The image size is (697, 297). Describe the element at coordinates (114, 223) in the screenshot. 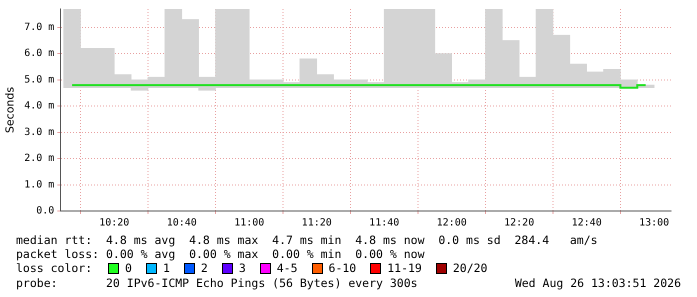

I see `x-tick-label: 10:20` at that location.